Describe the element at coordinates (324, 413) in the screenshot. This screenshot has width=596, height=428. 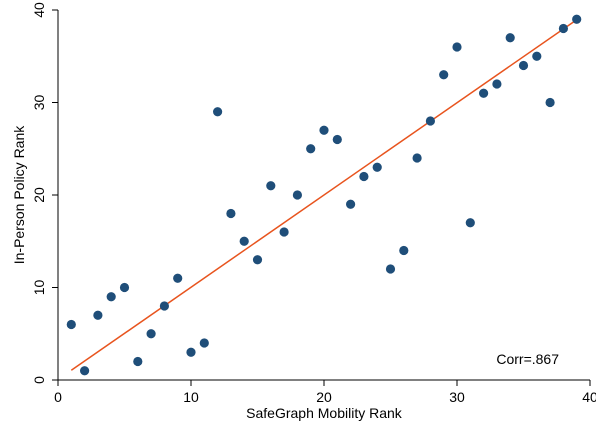
I see `x-axis-title: SafeGraph Mobility Rank` at that location.